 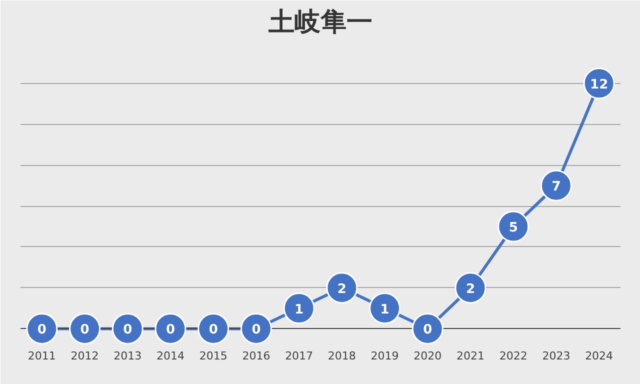 What do you see at coordinates (320, 23) in the screenshot?
I see `chart-title: 土岐隼一` at bounding box center [320, 23].